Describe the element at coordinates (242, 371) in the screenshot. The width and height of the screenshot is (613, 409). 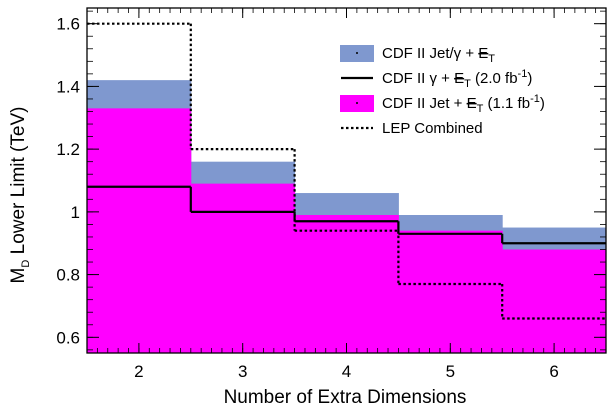
I see `x-tick-label: 3` at that location.